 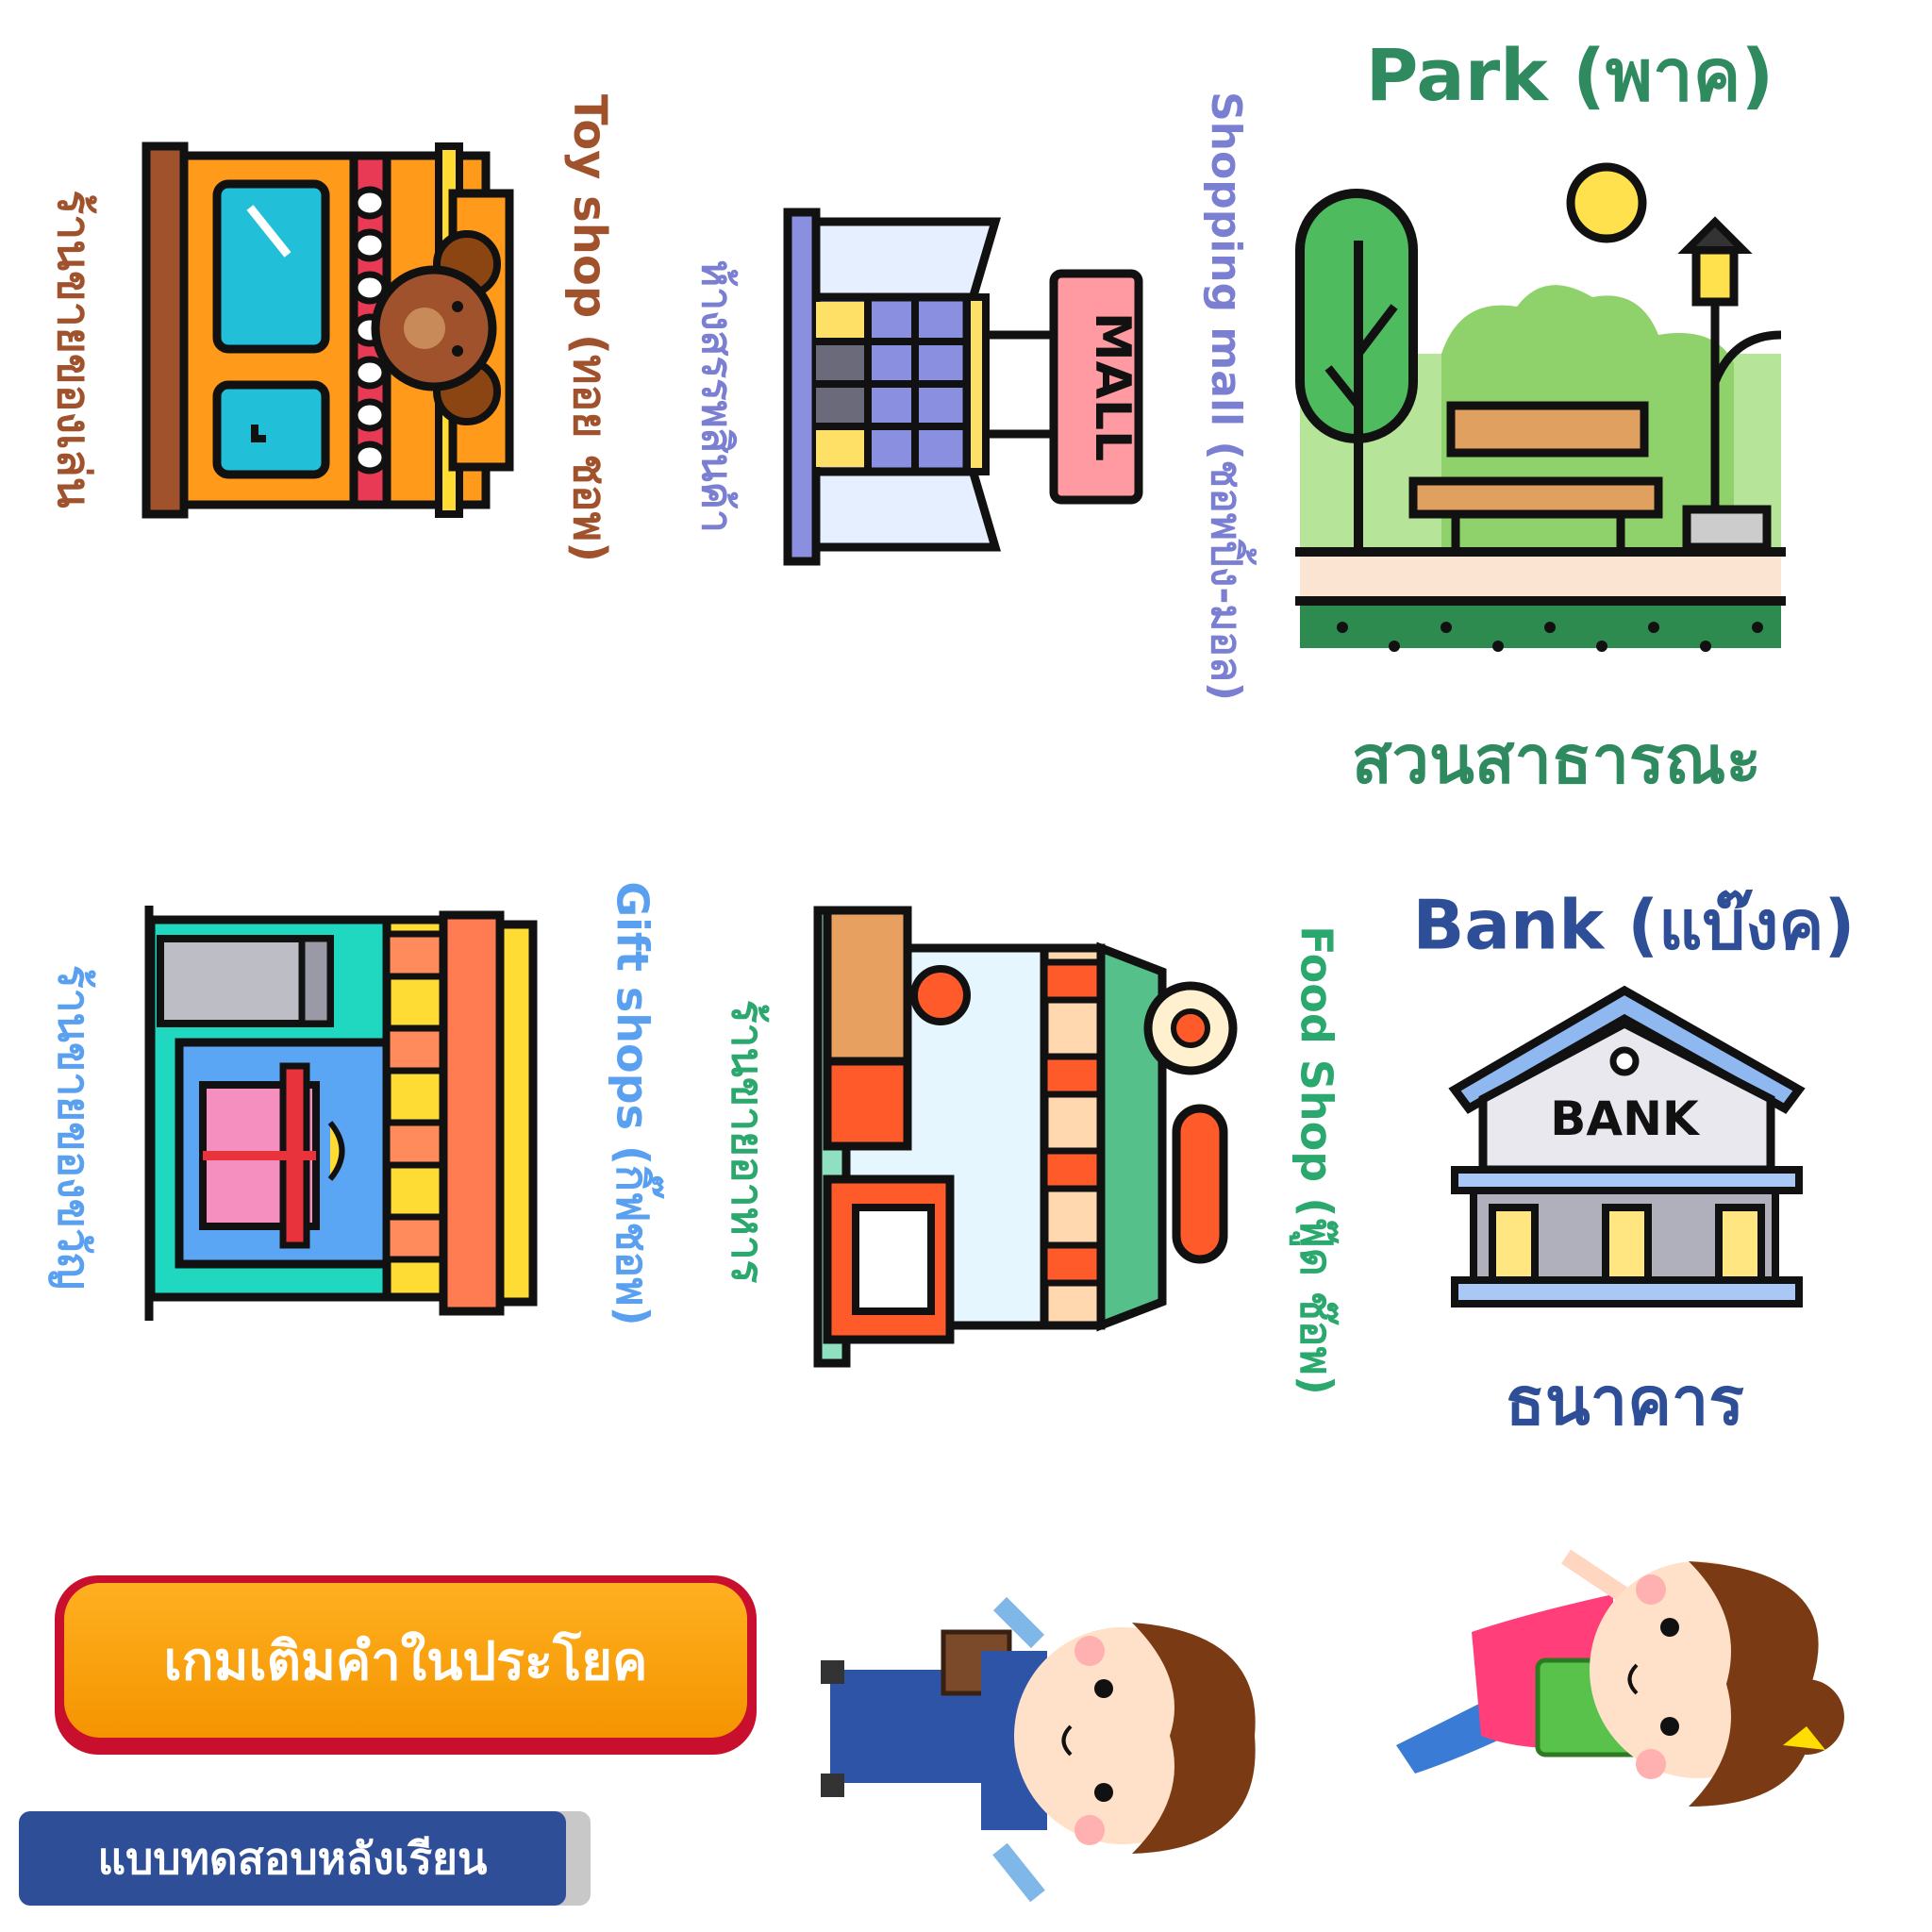 What do you see at coordinates (1025, 1137) in the screenshot?
I see `food-shop-icon` at bounding box center [1025, 1137].